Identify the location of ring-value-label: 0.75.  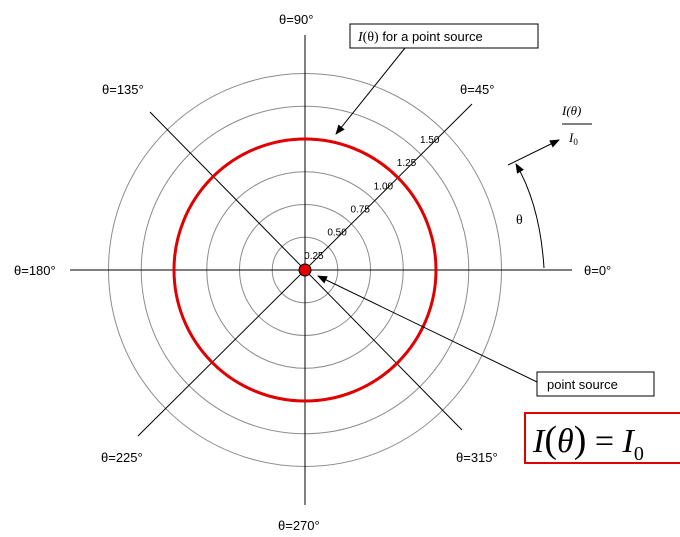
(360, 210).